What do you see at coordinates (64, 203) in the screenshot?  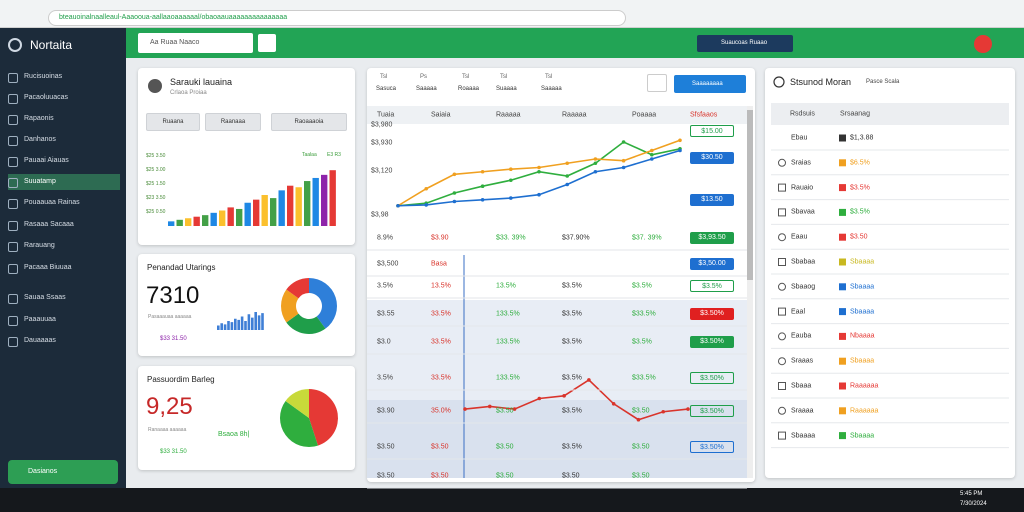 I see `sidebar-item: Pouaauaa Rainas` at bounding box center [64, 203].